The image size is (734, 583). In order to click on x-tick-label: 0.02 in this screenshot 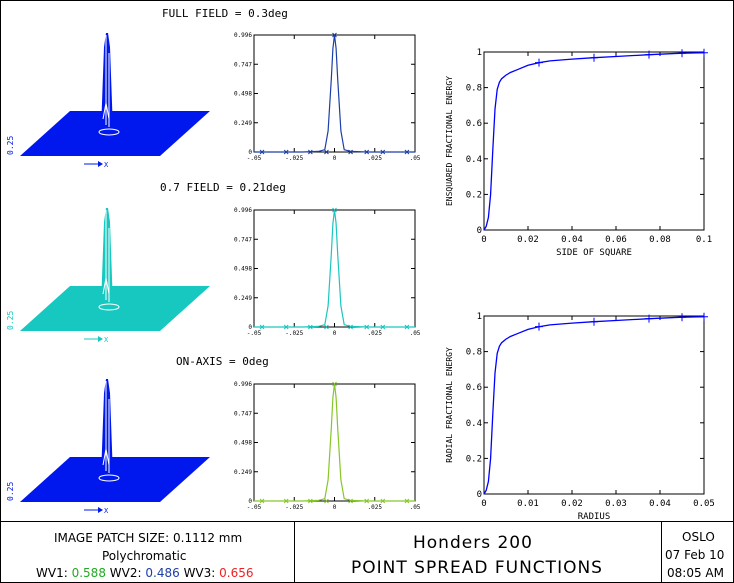, I will do `click(528, 240)`.